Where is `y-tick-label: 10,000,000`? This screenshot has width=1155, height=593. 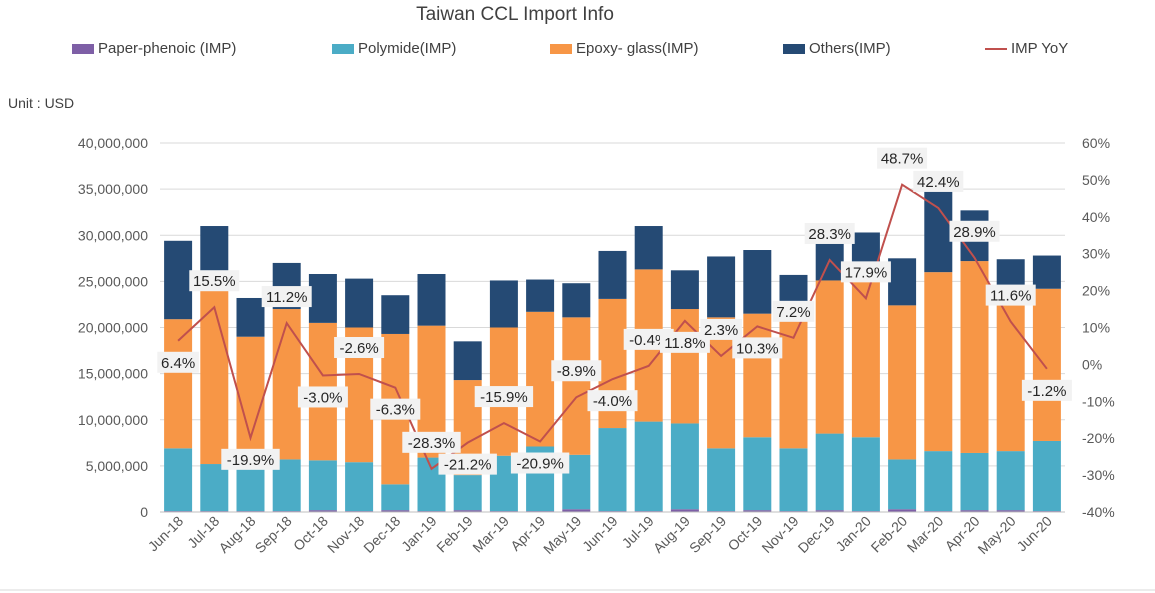
y-tick-label: 10,000,000 is located at coordinates (113, 420).